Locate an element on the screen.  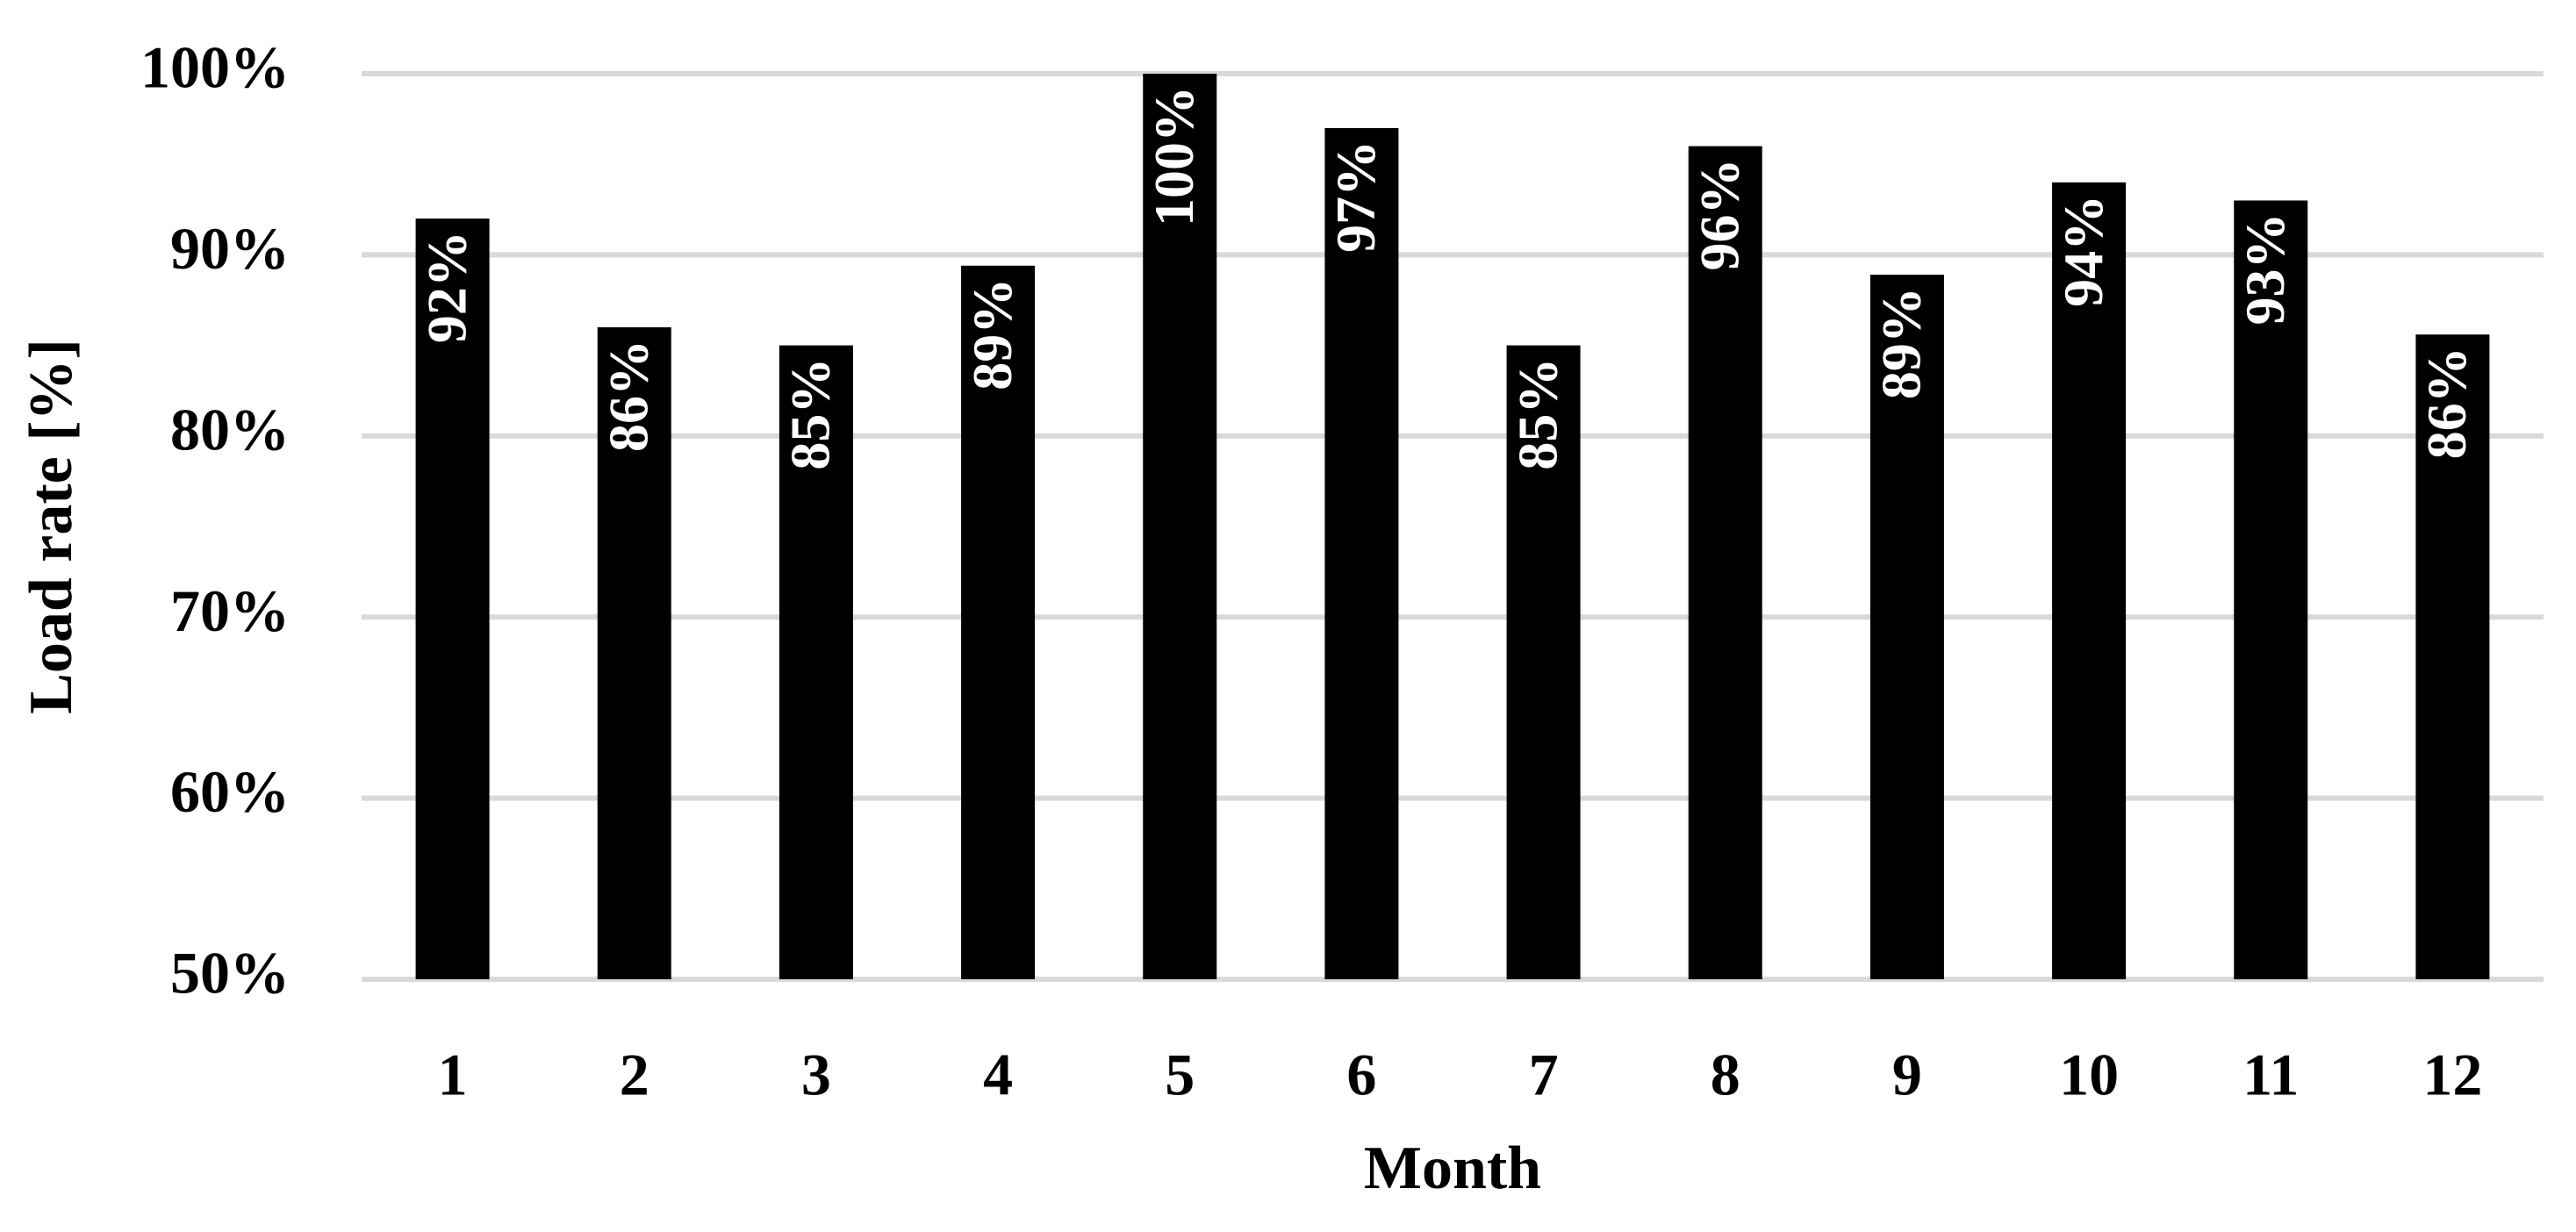
x-tick-label: 10 is located at coordinates (2089, 1075).